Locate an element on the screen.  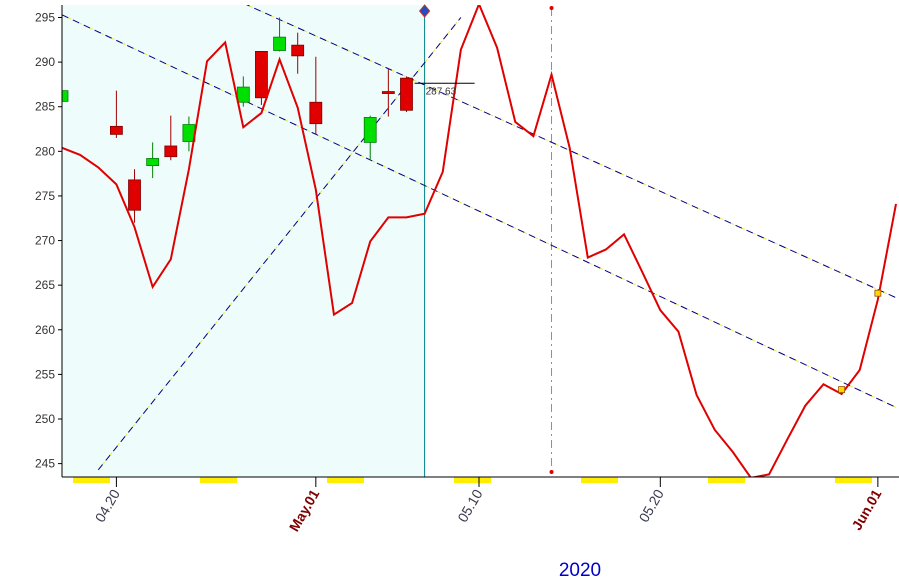
axis-weekend-bars is located at coordinates (472, 480).